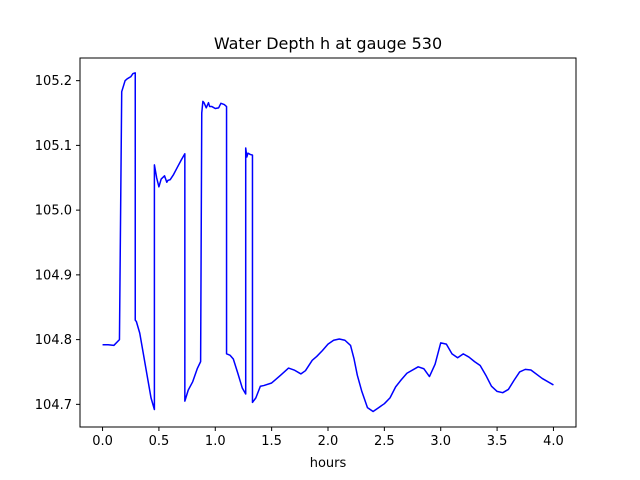  Describe the element at coordinates (53, 275) in the screenshot. I see `y-tick-label: 104.9` at that location.